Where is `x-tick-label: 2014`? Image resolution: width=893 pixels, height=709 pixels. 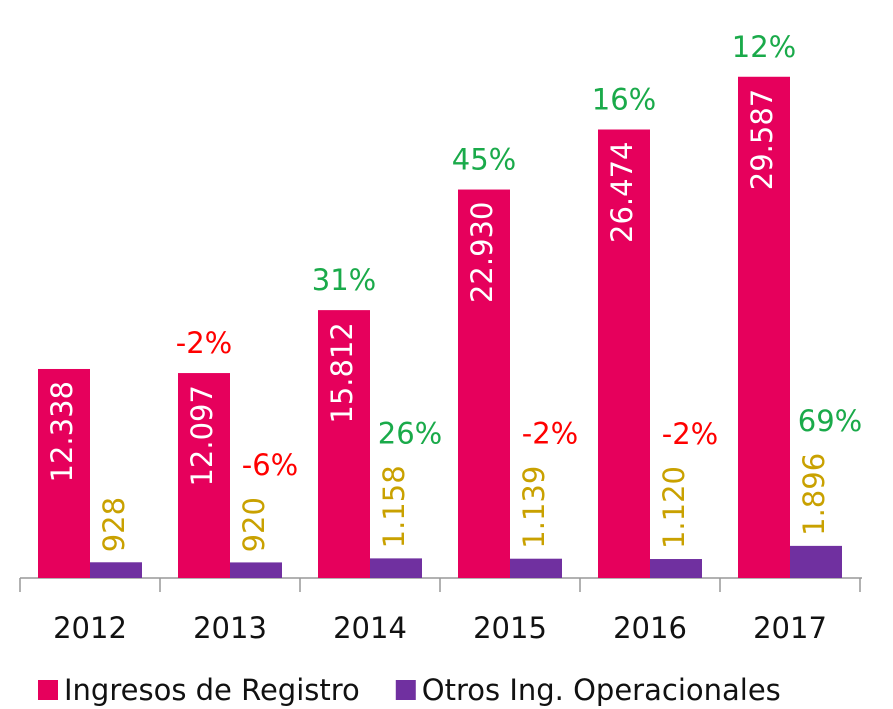
x-tick-label: 2014 is located at coordinates (370, 628).